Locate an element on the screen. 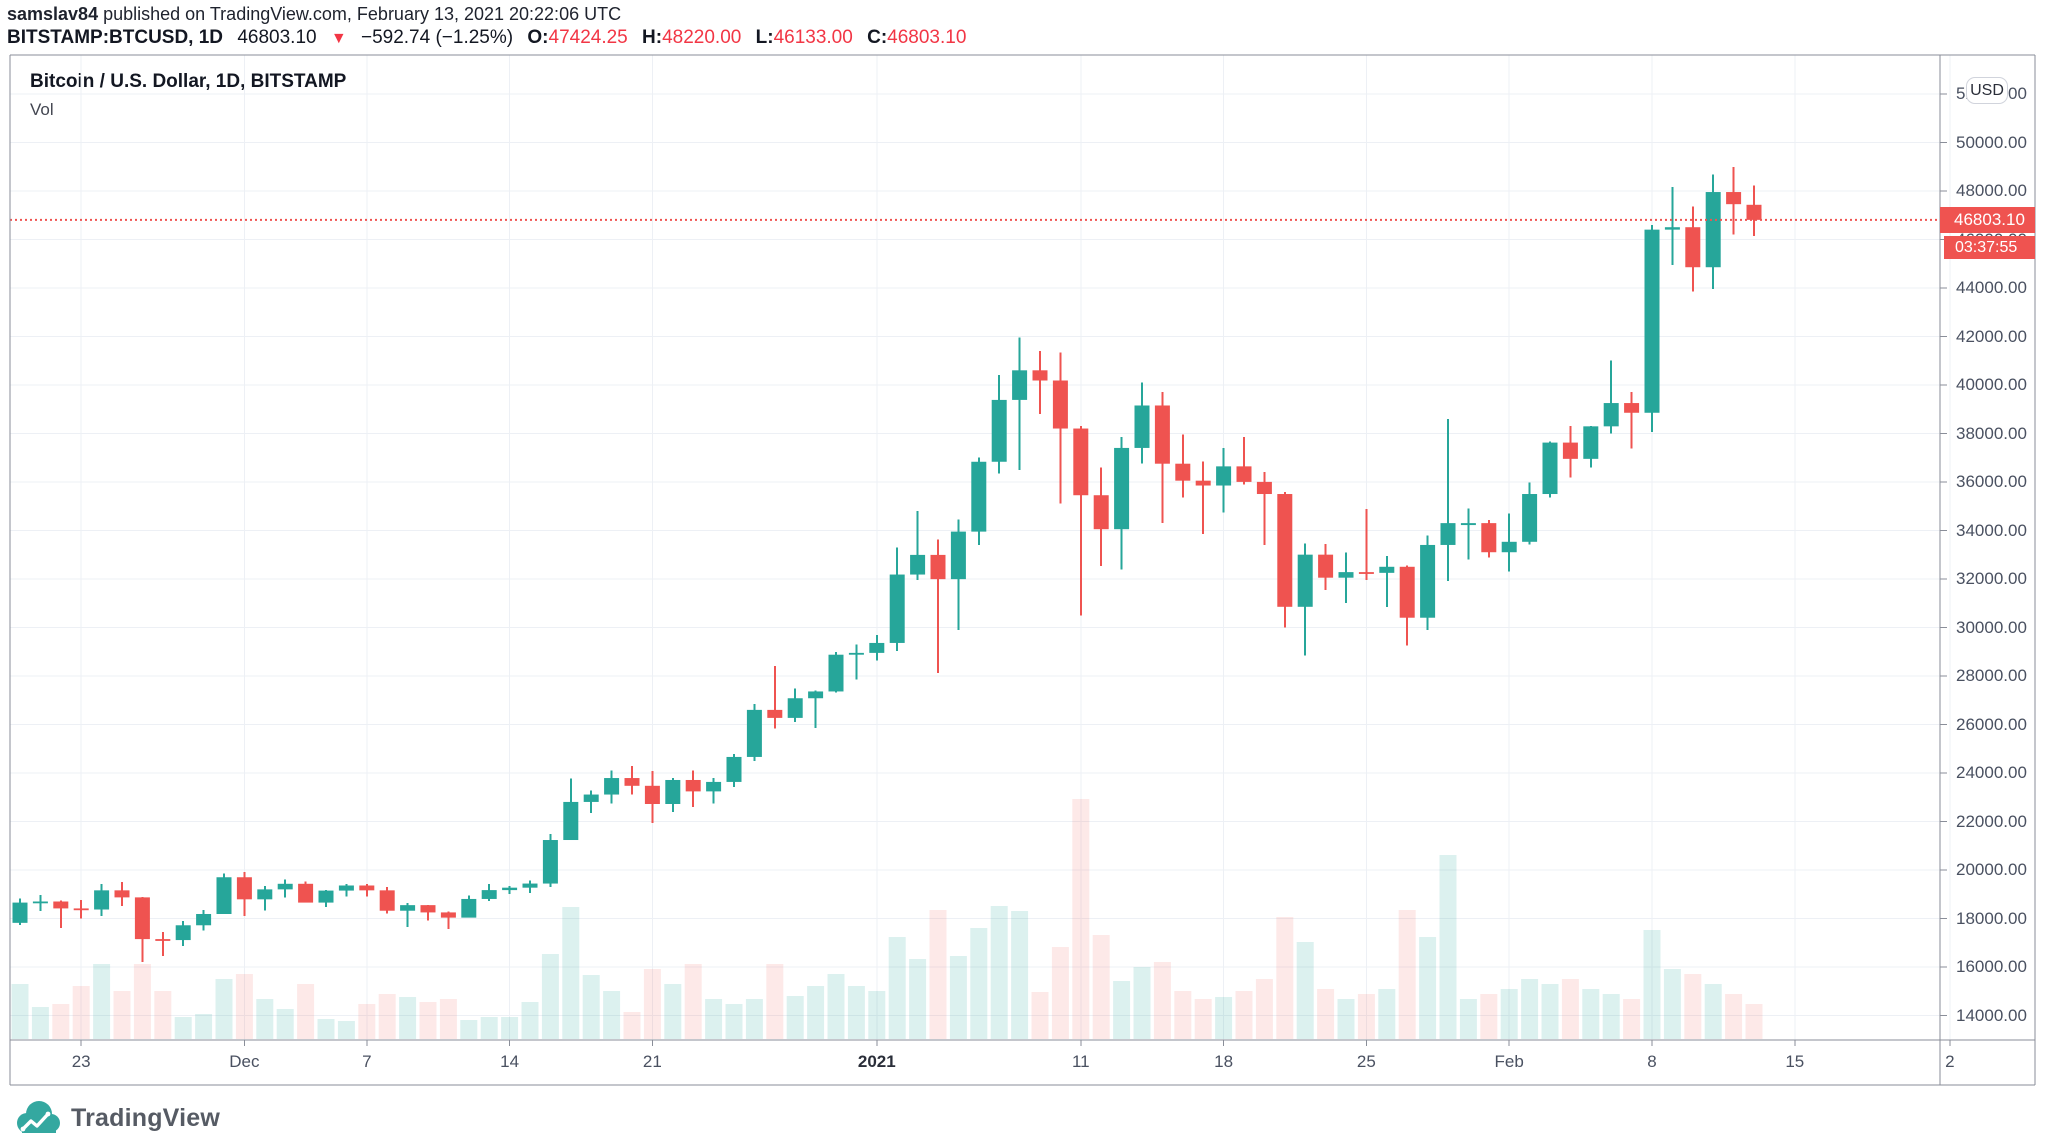  time-axis-label: 2 is located at coordinates (1950, 1061).